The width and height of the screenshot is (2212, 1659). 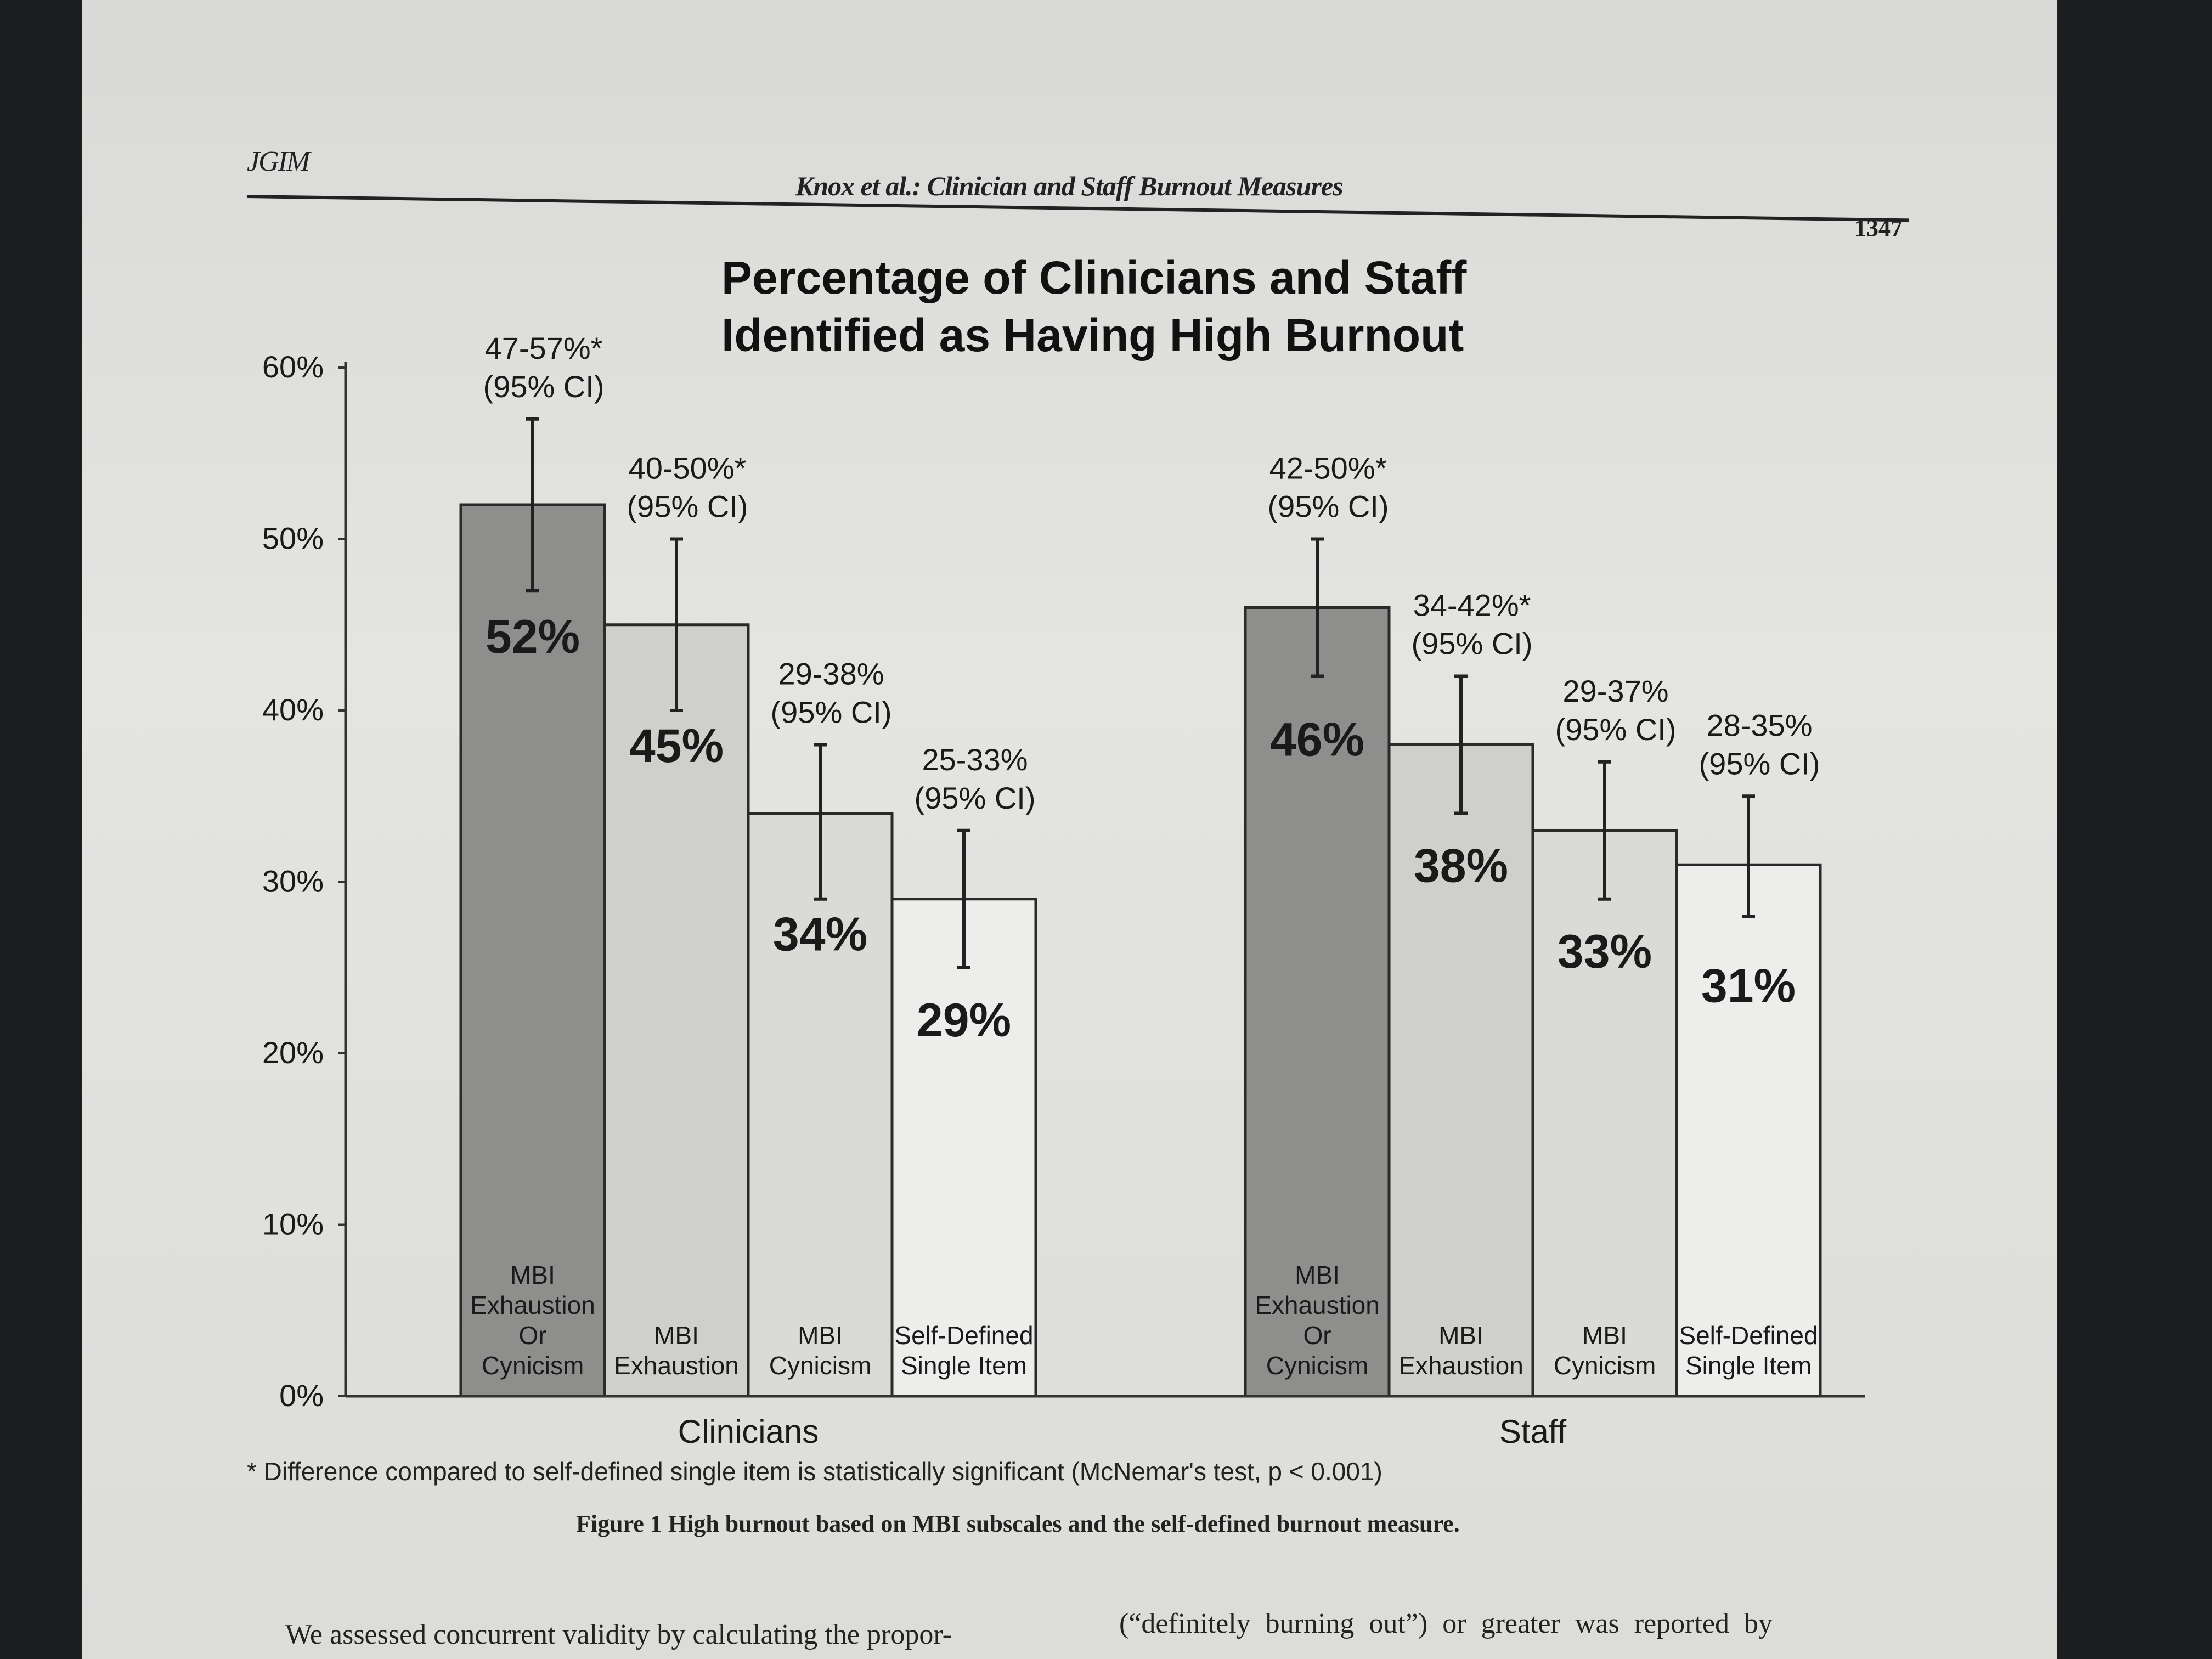 I want to click on bar-value-label: 52%, so click(x=533, y=637).